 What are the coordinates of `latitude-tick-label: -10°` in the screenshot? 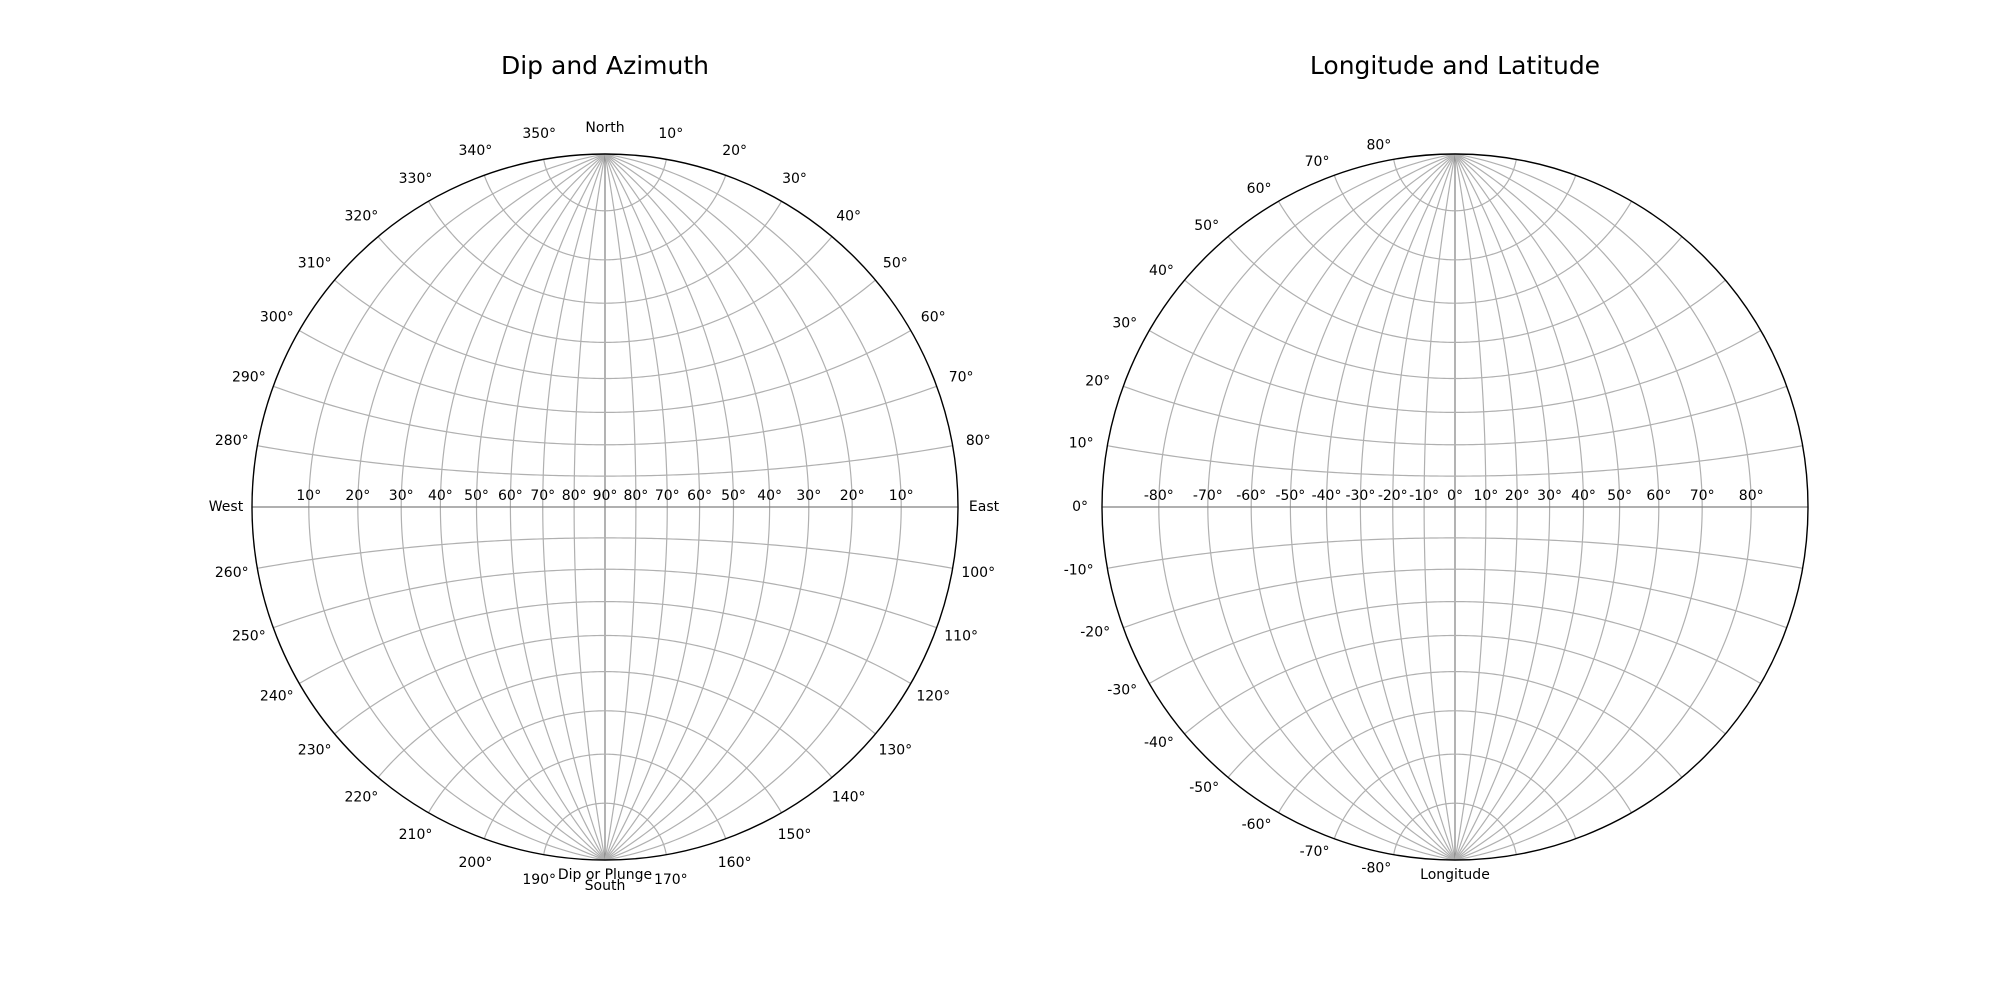 It's located at (1079, 571).